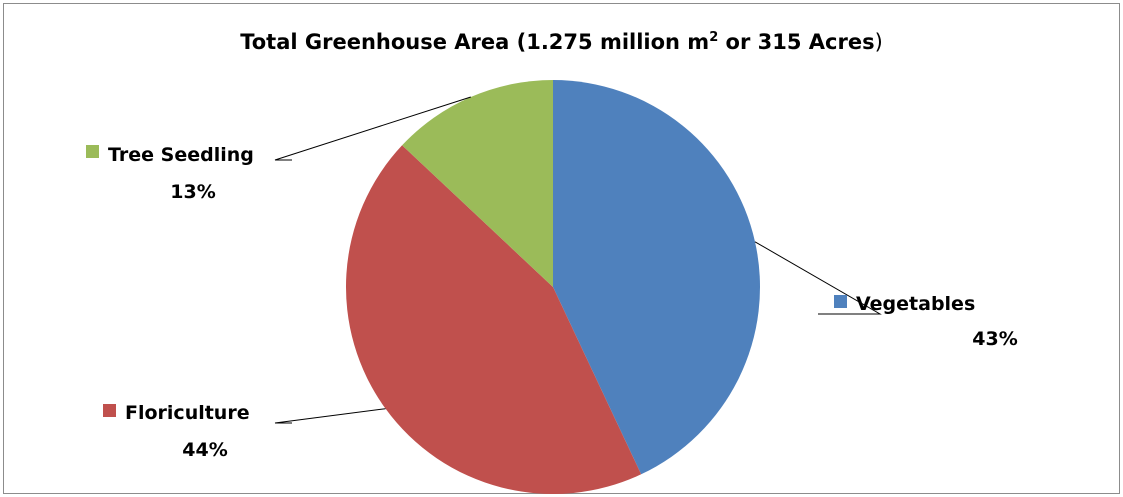 Image resolution: width=1123 pixels, height=497 pixels. Describe the element at coordinates (994, 339) in the screenshot. I see `data-label-percent: 43%` at that location.